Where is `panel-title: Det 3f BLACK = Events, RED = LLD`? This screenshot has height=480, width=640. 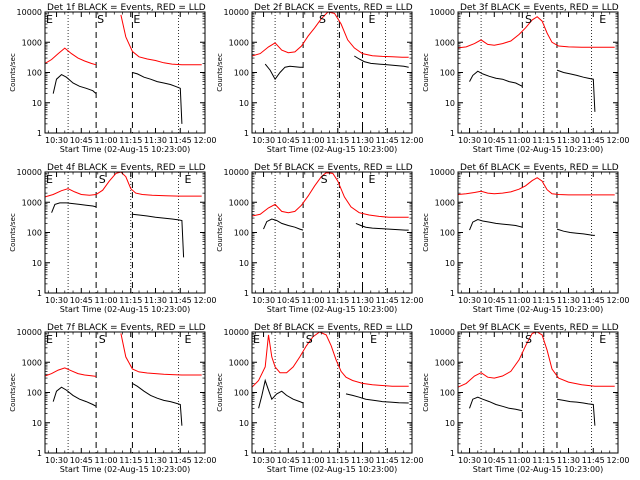
panel-title: Det 3f BLACK = Events, RED = LLD is located at coordinates (539, 8).